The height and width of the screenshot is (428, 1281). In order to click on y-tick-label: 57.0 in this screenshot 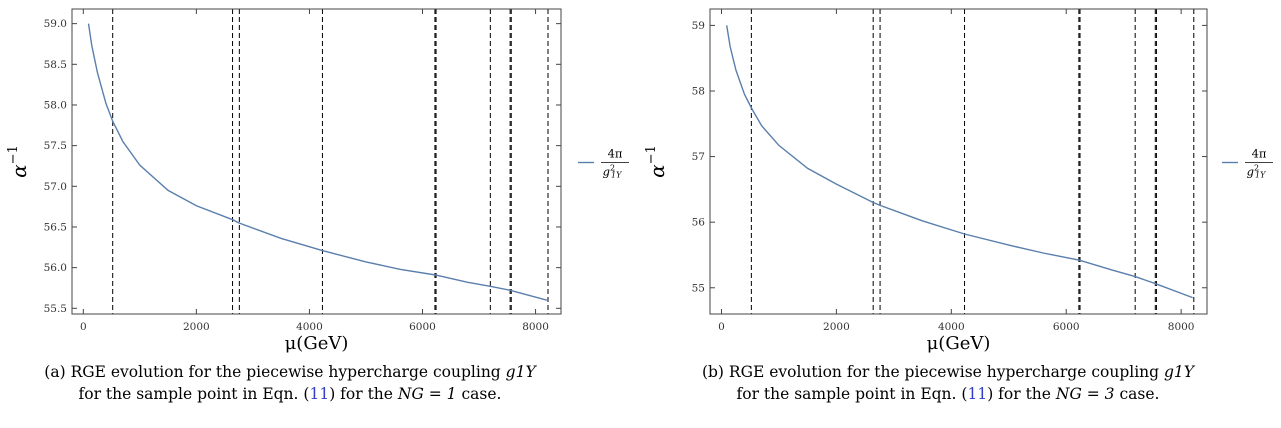, I will do `click(55, 187)`.